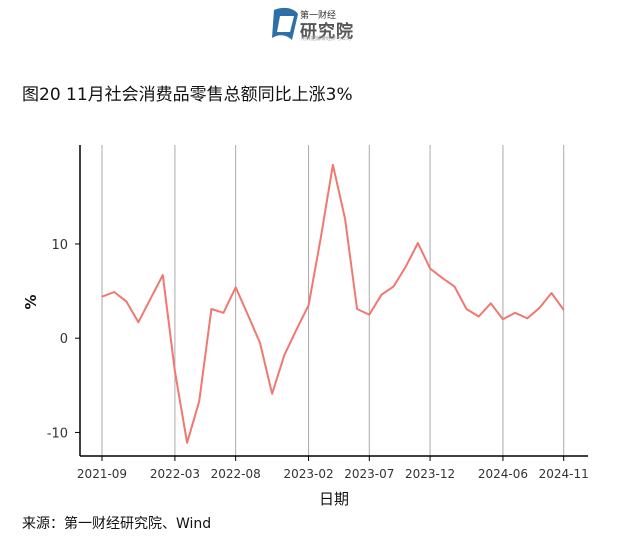  Describe the element at coordinates (57, 433) in the screenshot. I see `y-tick-label: -10` at that location.